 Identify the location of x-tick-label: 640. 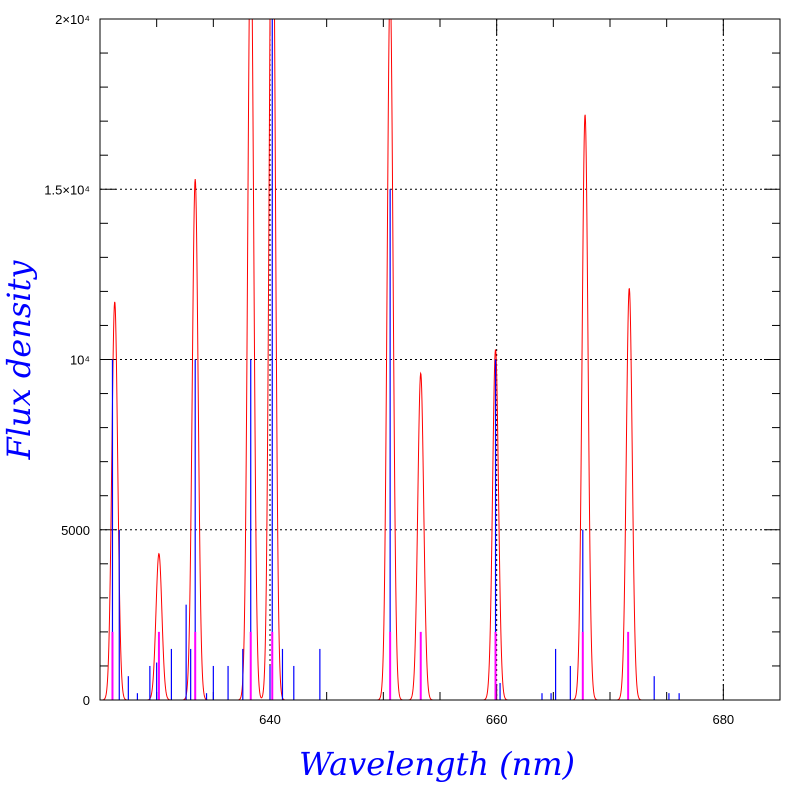
(270, 719).